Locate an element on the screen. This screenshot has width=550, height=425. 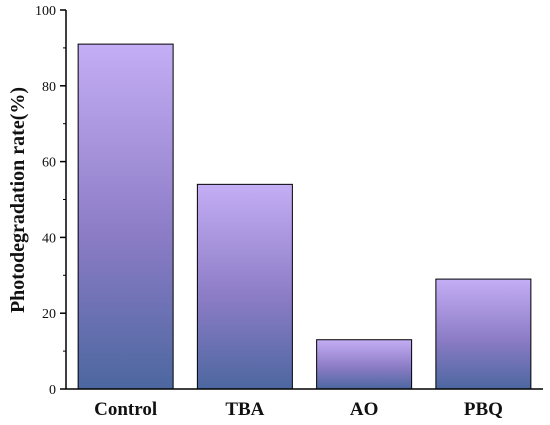
x-tick-label-control: Control is located at coordinates (125, 409).